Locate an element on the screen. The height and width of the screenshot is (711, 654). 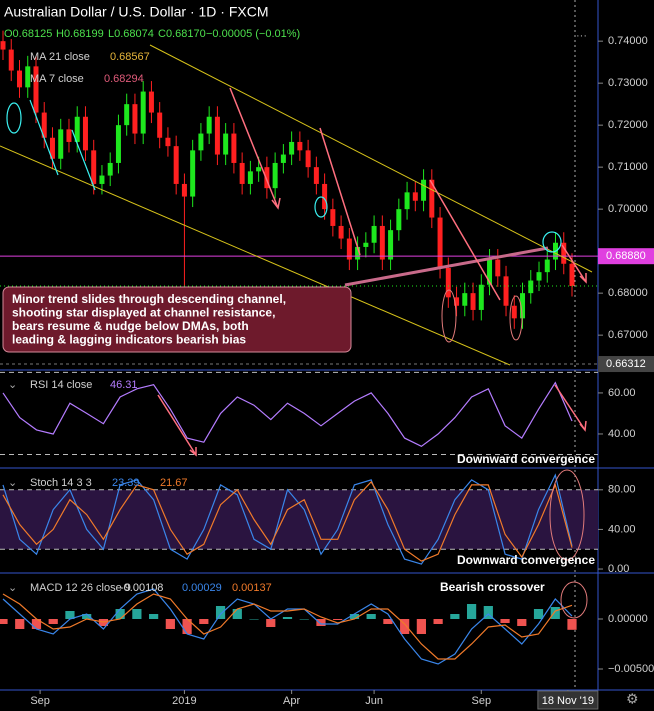
indicator-value: 0.00029 is located at coordinates (202, 588).